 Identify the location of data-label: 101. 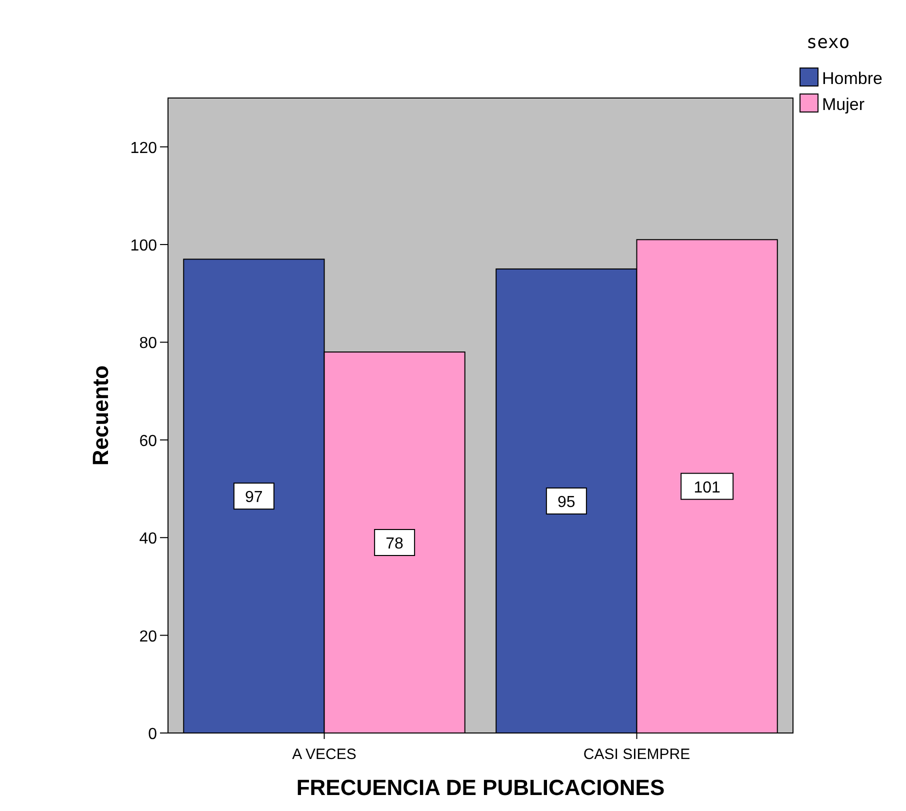
(707, 487).